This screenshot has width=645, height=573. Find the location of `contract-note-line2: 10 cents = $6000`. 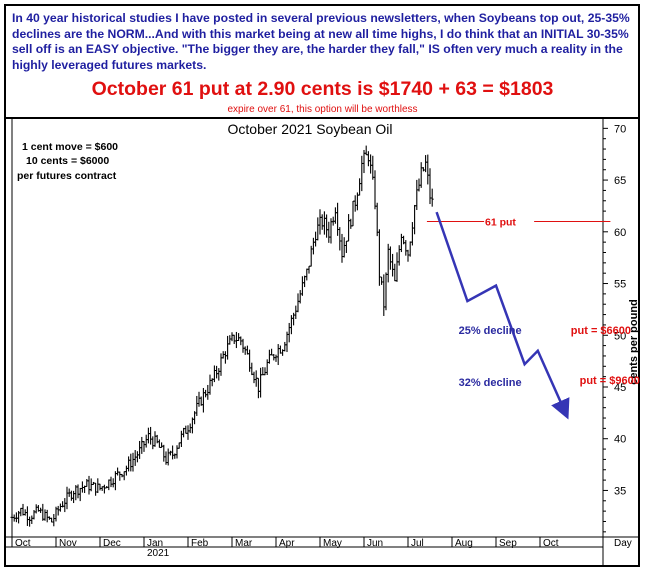

contract-note-line2: 10 cents = $6000 is located at coordinates (68, 161).